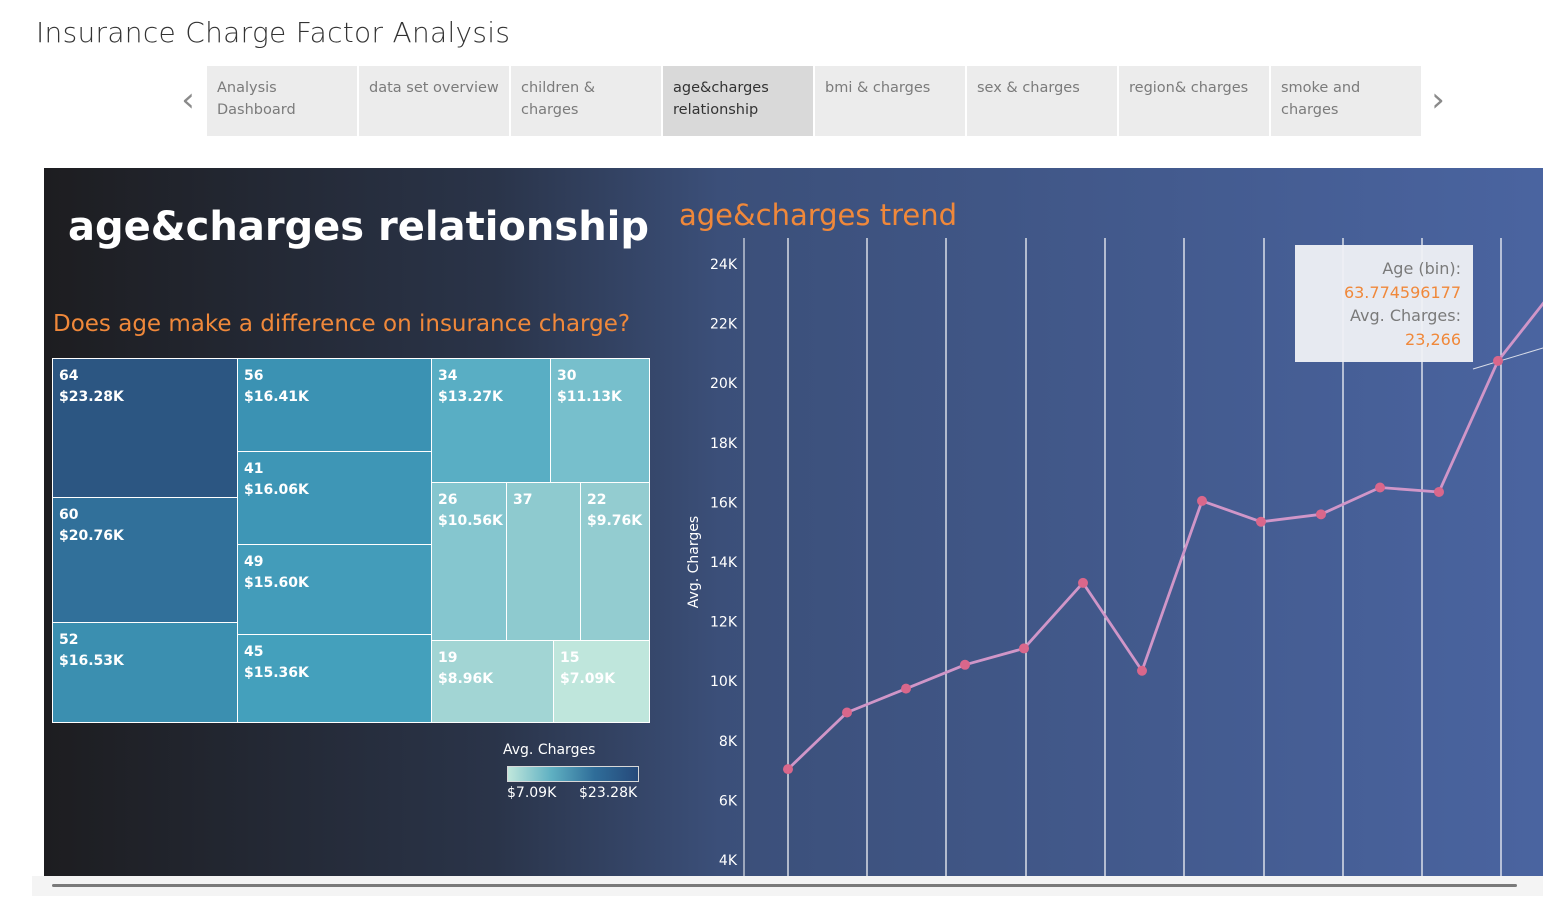 The image size is (1543, 919). Describe the element at coordinates (724, 384) in the screenshot. I see `y-tick-label: 20K` at that location.